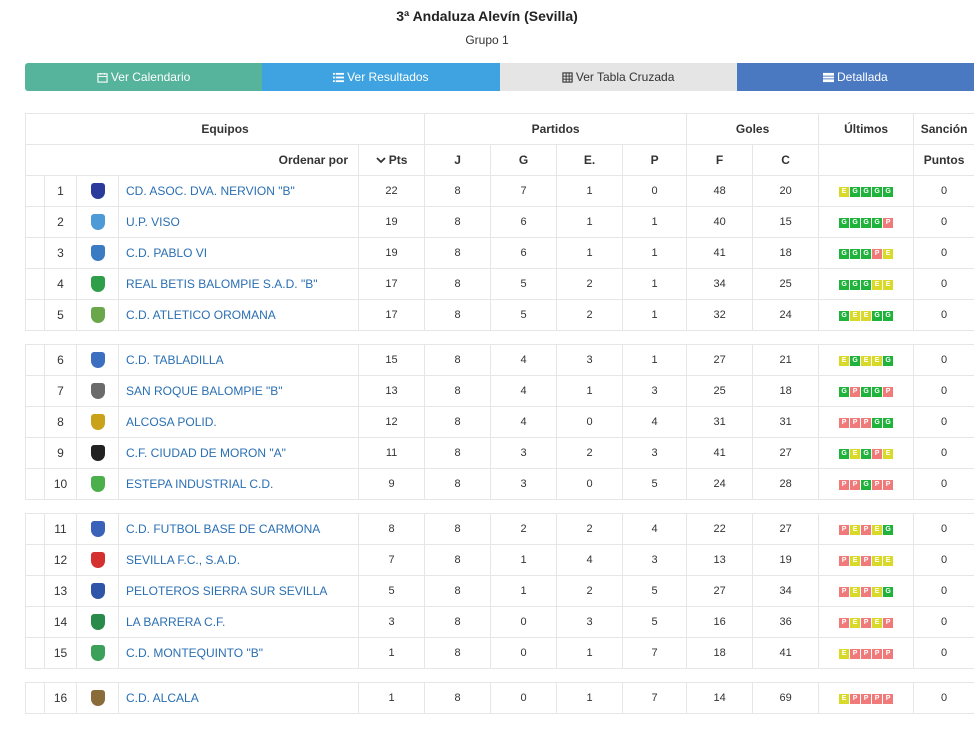 The image size is (974, 730). Describe the element at coordinates (60, 622) in the screenshot. I see `position: 14` at that location.